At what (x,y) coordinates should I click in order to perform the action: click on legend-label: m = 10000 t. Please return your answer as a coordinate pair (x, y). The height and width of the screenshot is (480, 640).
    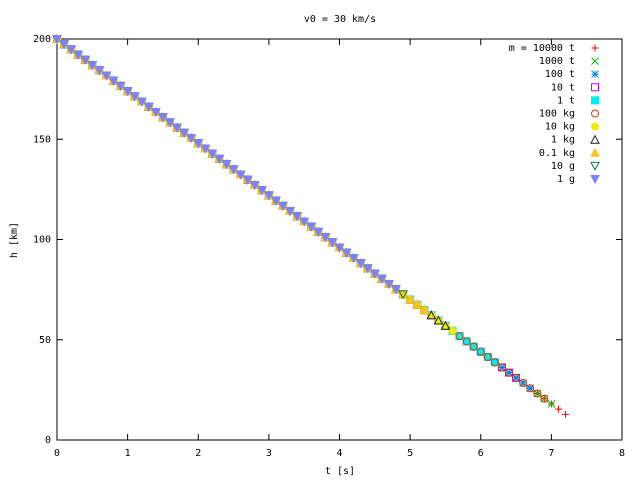
    Looking at the image, I should click on (542, 48).